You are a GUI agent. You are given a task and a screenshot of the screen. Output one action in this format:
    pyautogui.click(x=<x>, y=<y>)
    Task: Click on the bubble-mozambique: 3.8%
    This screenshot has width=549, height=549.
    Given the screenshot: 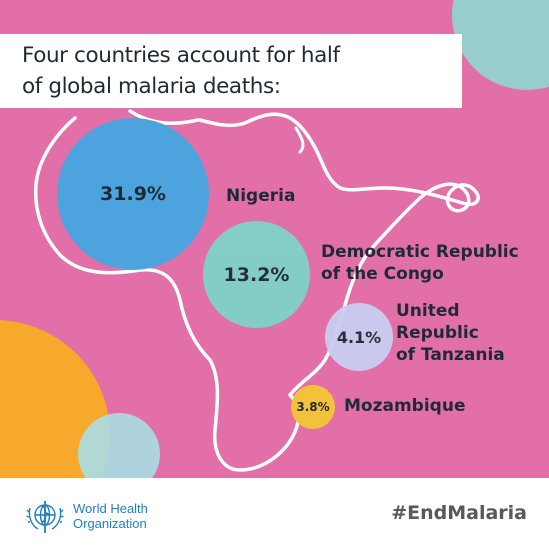 What is the action you would take?
    pyautogui.click(x=313, y=407)
    